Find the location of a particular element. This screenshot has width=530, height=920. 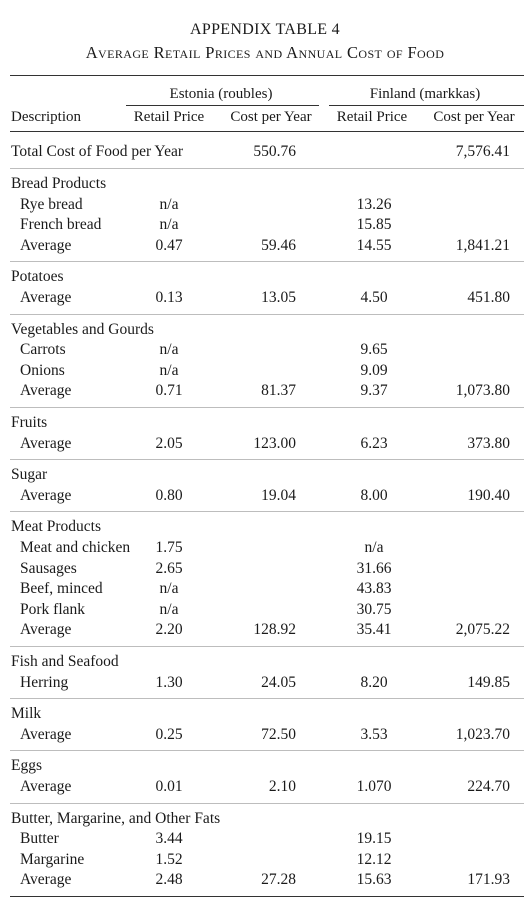

est-cost-per-year: 81.37 is located at coordinates (278, 391).